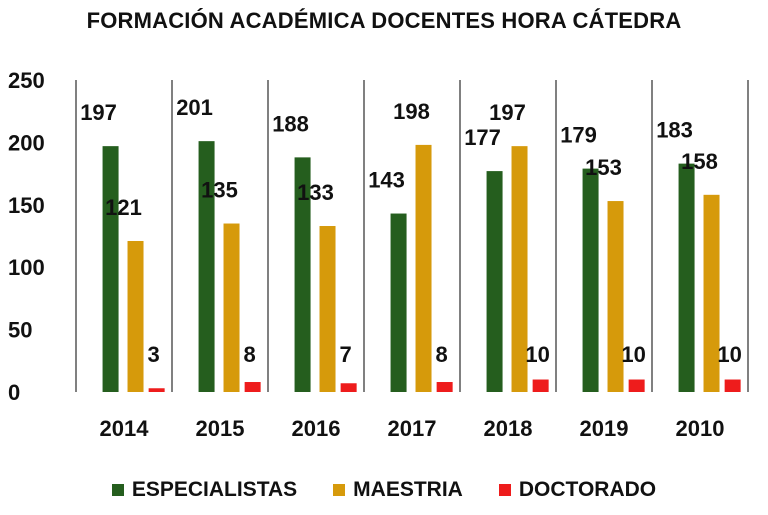  What do you see at coordinates (603, 167) in the screenshot?
I see `data-label: 153` at bounding box center [603, 167].